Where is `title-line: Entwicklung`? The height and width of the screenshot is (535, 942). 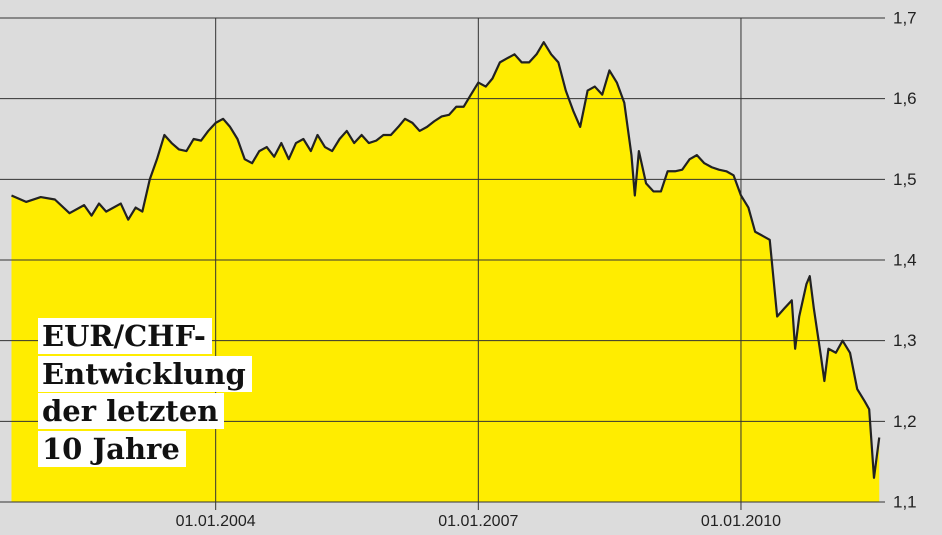 title-line: Entwicklung is located at coordinates (145, 373).